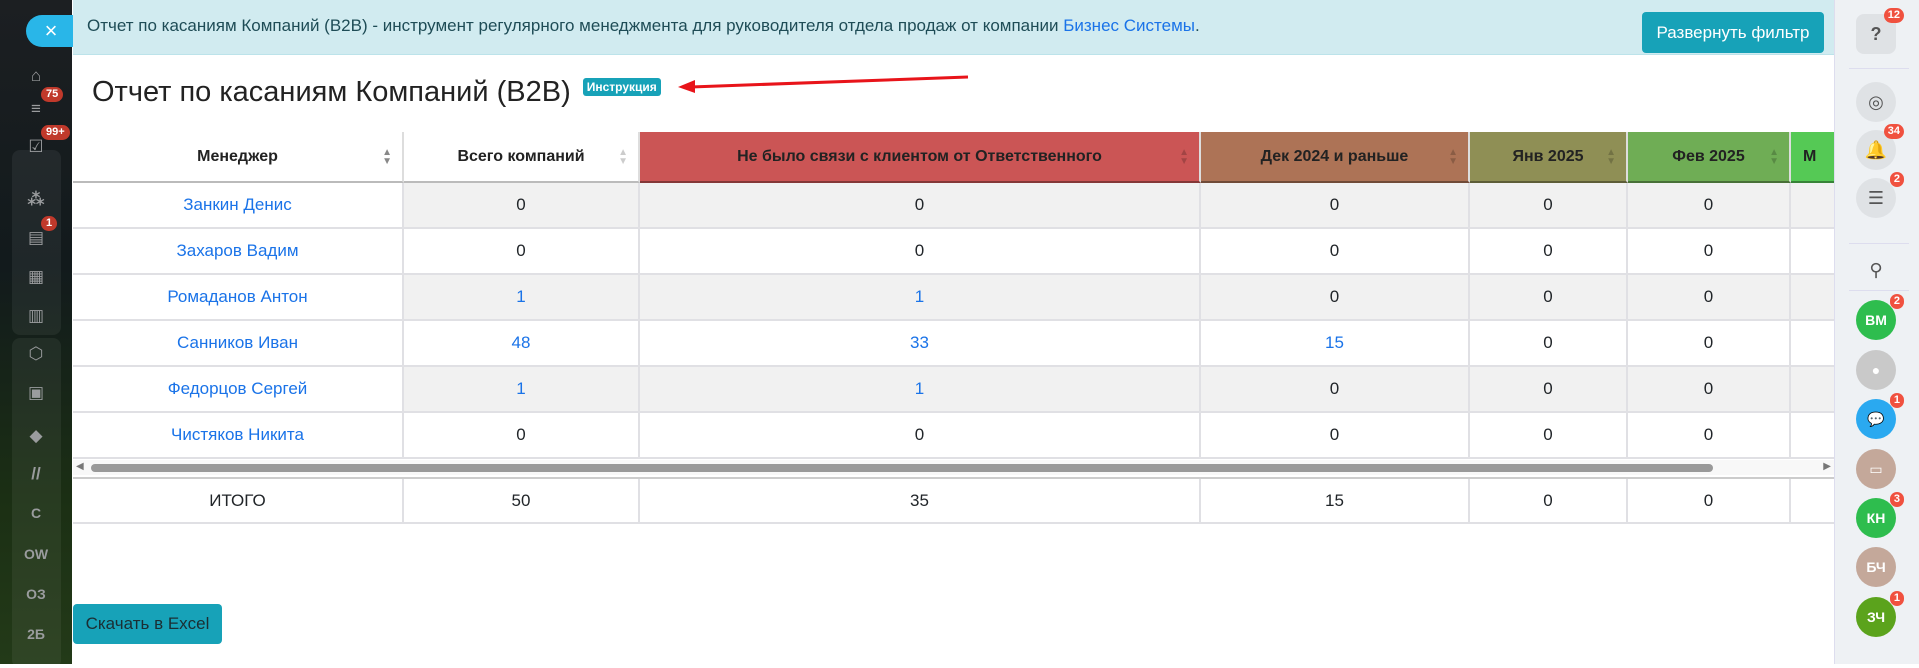  I want to click on home-icon: ⌂, so click(36, 75).